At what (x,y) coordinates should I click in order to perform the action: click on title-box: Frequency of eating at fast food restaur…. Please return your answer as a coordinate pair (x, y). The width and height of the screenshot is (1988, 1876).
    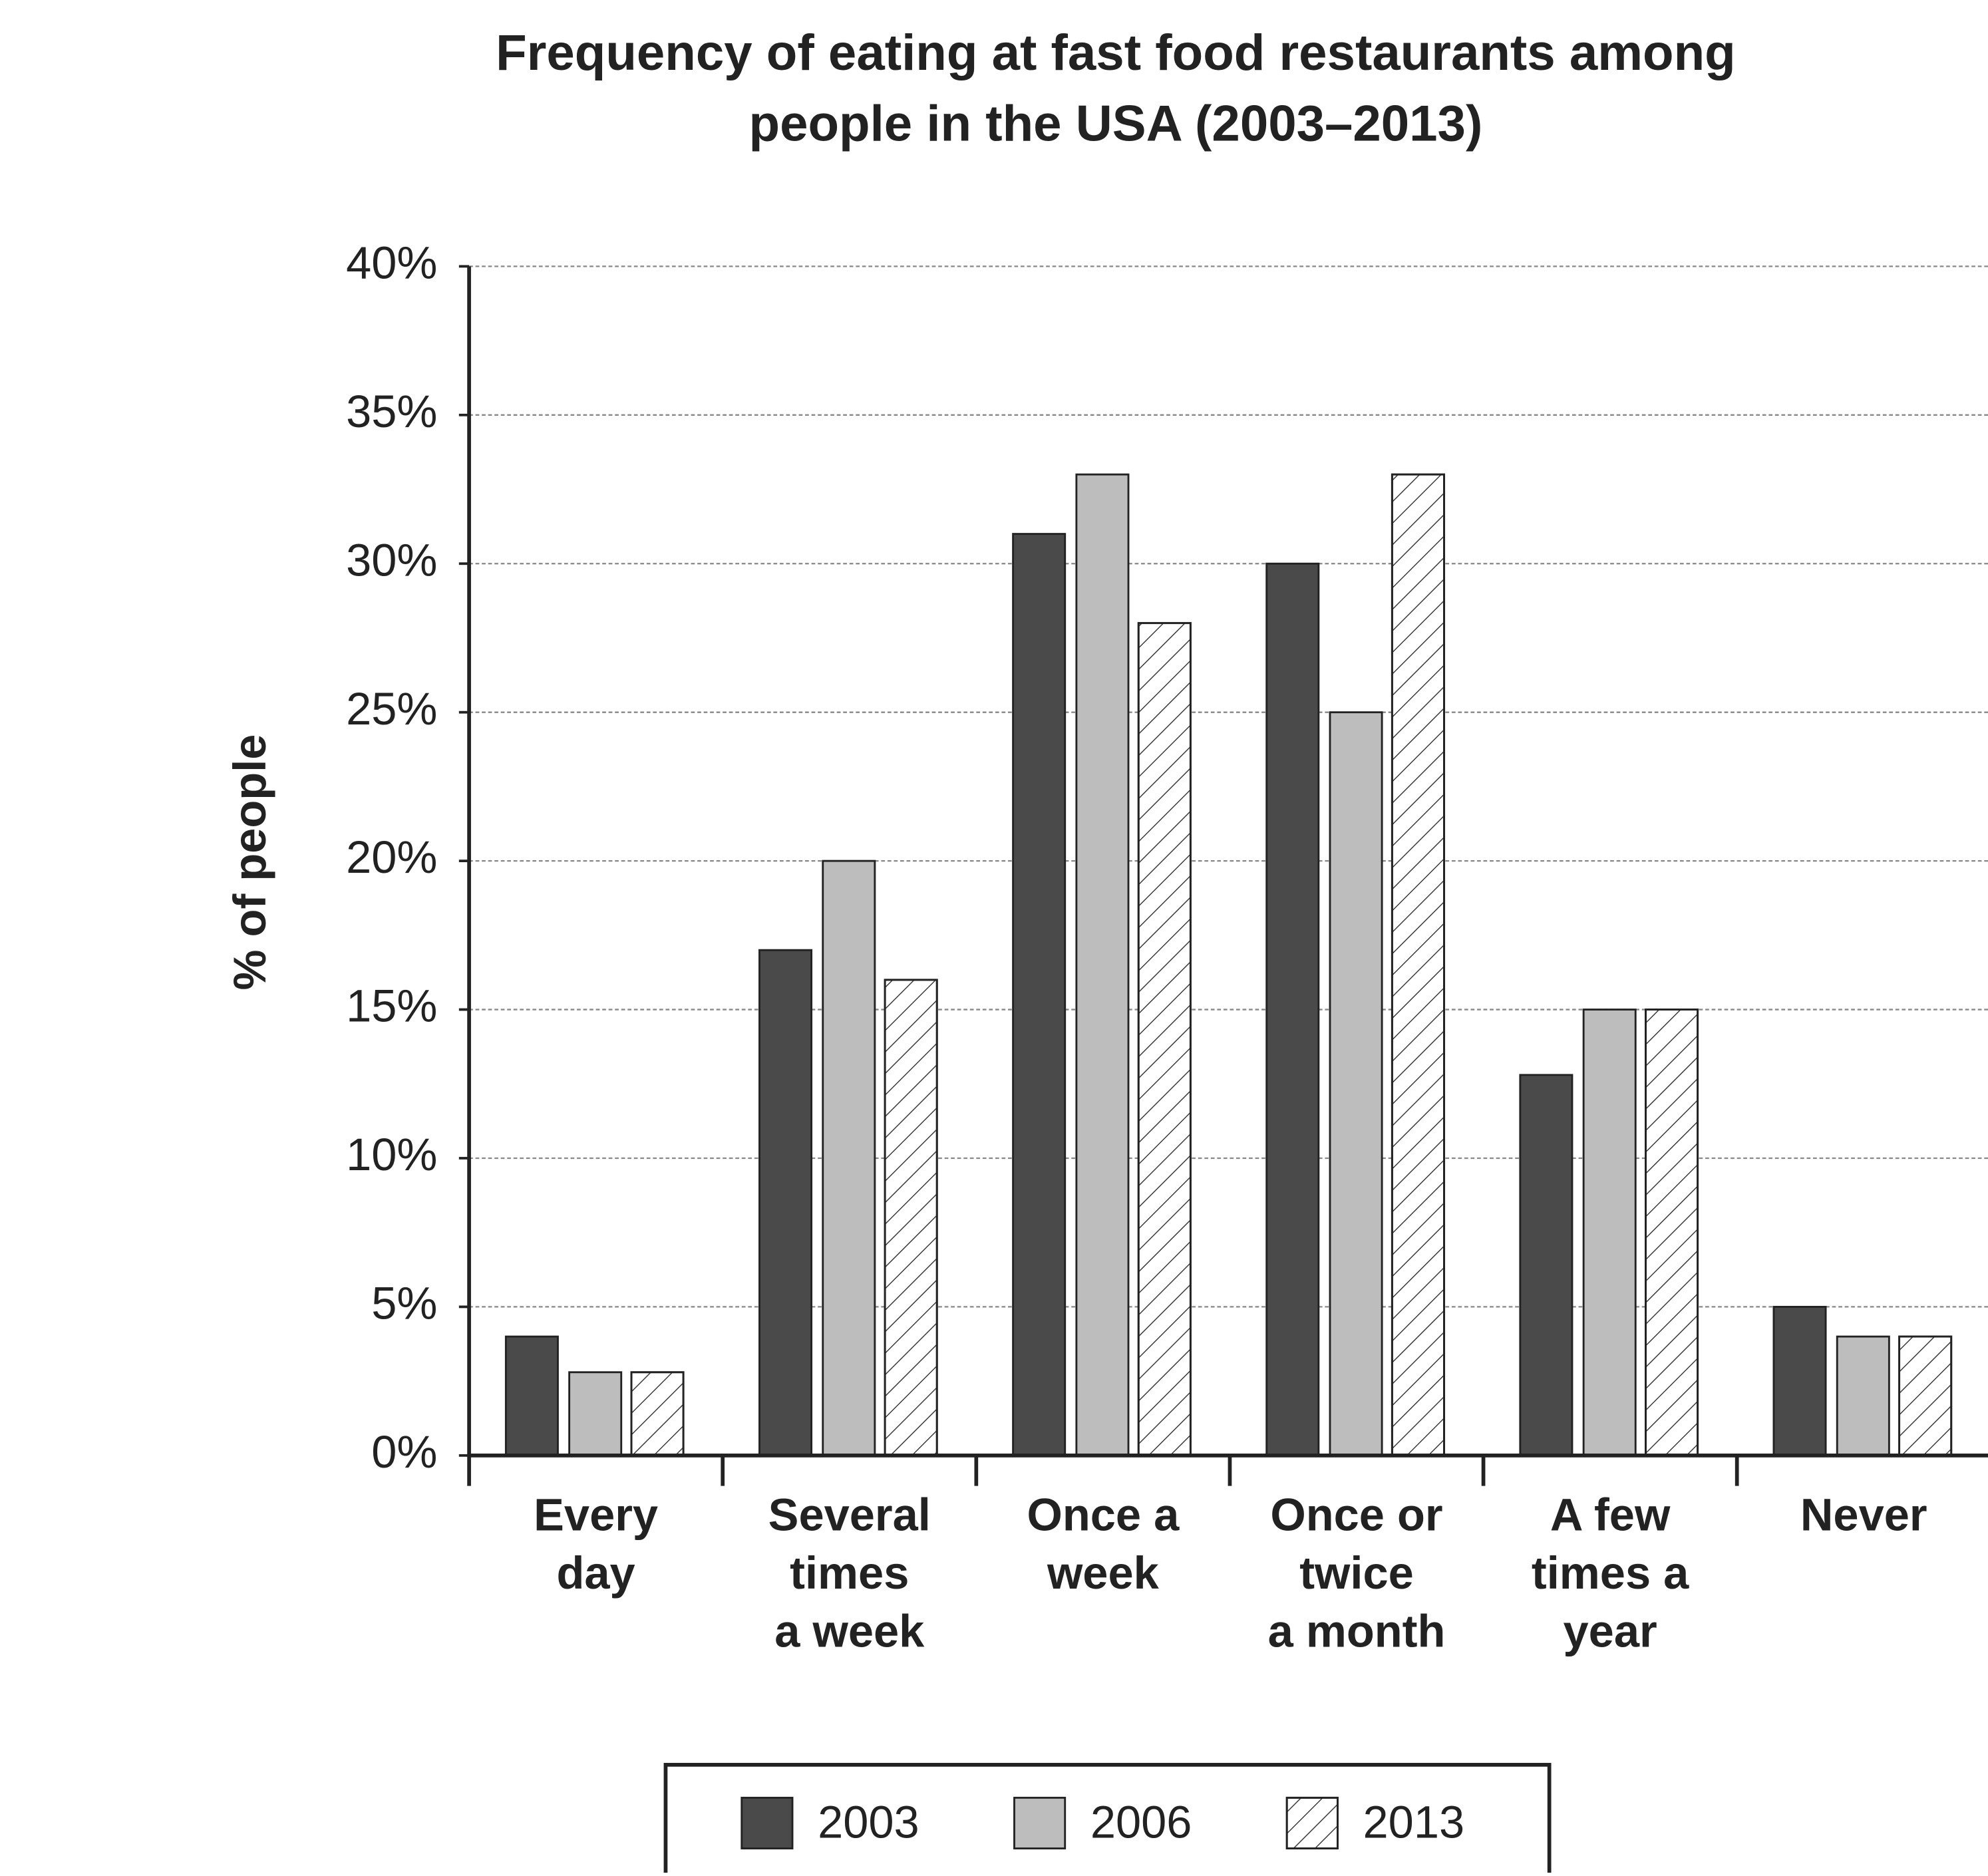
    Looking at the image, I should click on (1116, 88).